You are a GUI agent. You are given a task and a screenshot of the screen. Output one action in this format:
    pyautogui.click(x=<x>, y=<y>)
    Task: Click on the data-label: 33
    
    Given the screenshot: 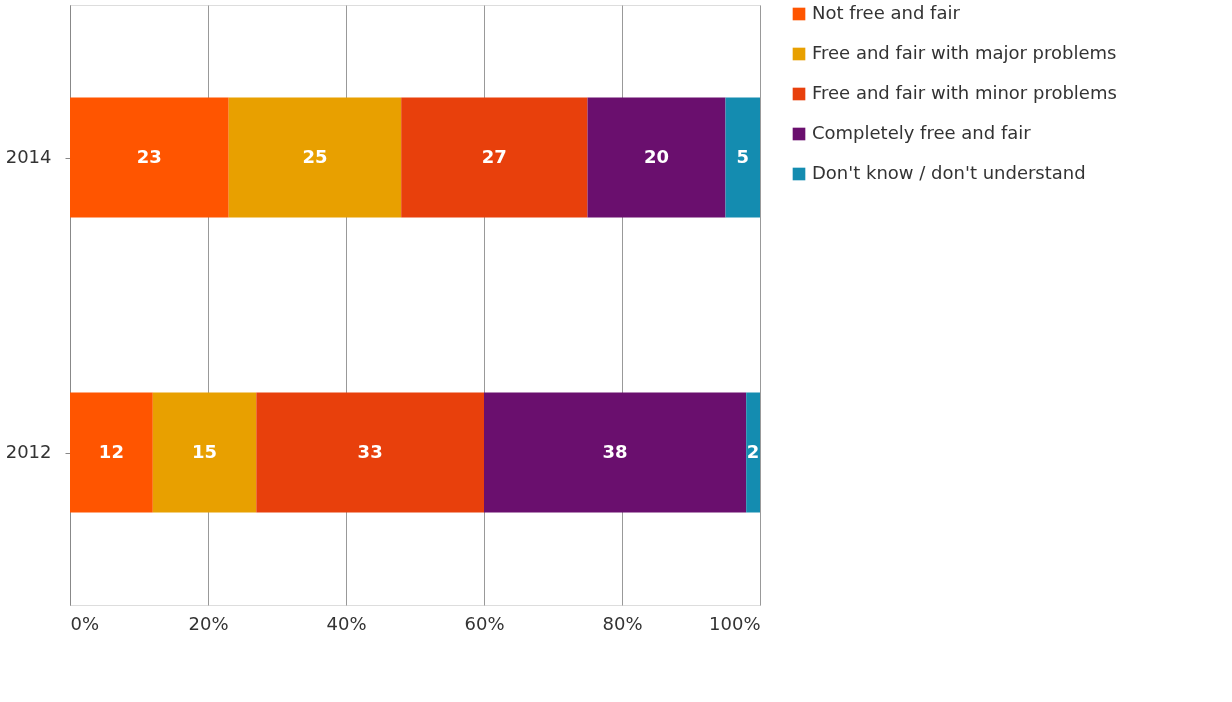 What is the action you would take?
    pyautogui.click(x=370, y=451)
    